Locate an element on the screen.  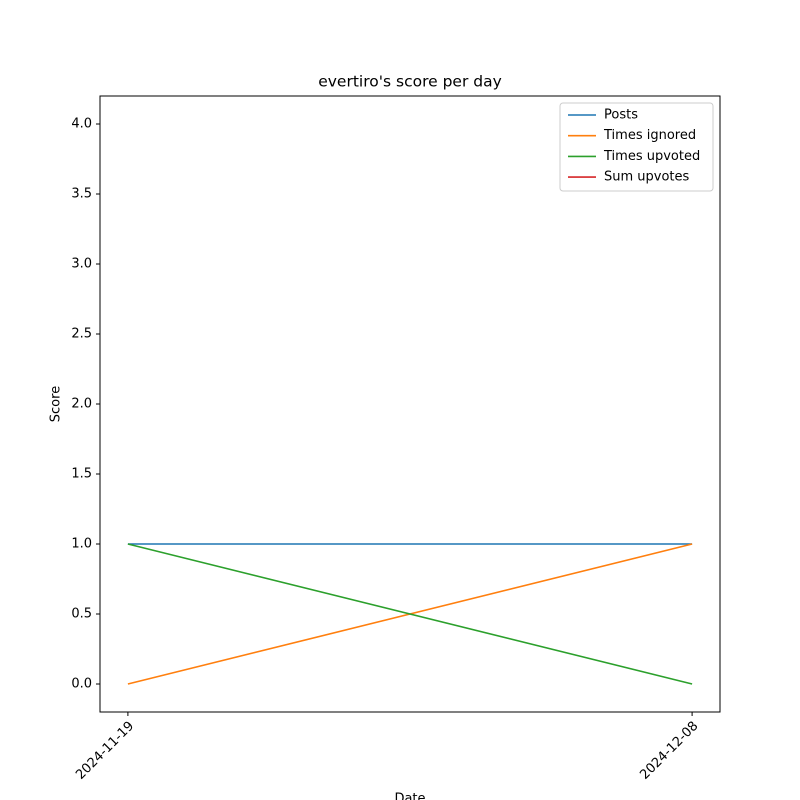
legend-label: Times upvoted is located at coordinates (651, 156).